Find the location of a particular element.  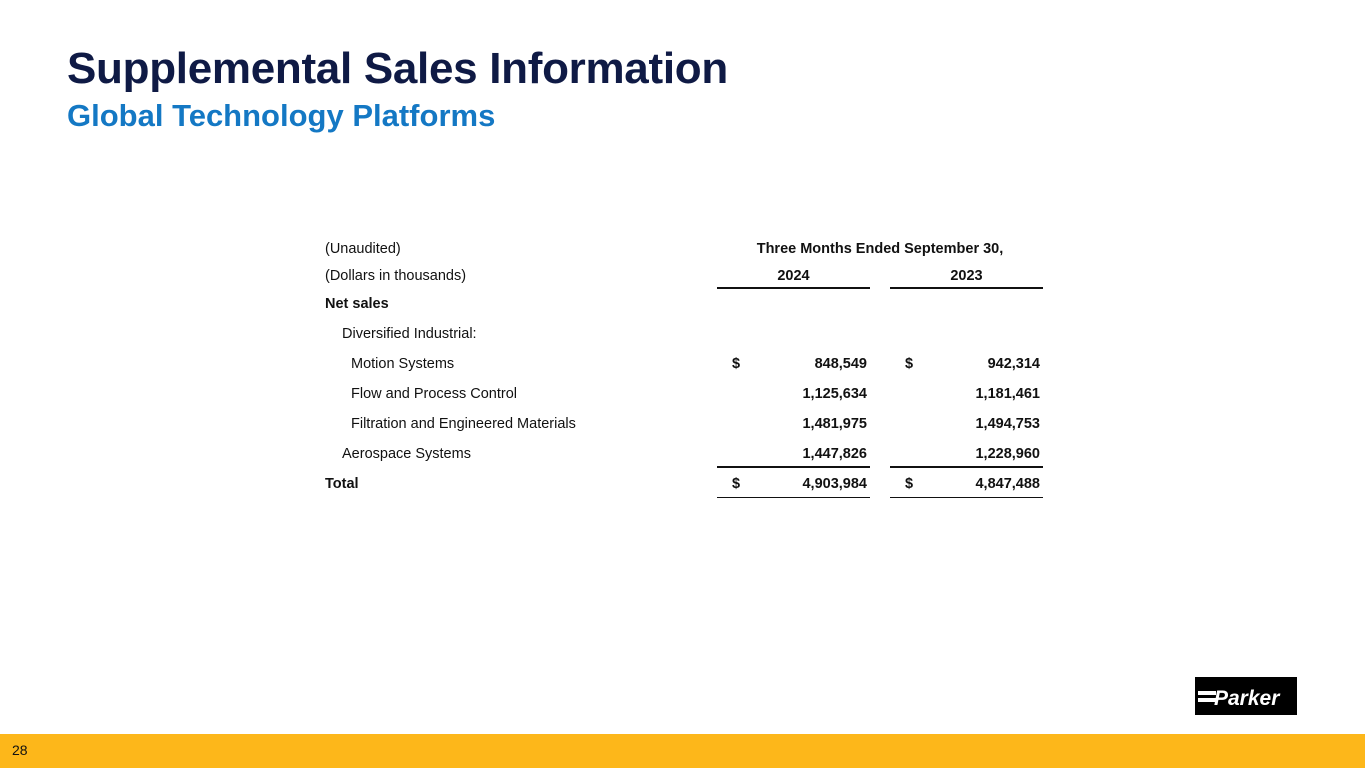

value-2024: 1,481,975 is located at coordinates (834, 424).